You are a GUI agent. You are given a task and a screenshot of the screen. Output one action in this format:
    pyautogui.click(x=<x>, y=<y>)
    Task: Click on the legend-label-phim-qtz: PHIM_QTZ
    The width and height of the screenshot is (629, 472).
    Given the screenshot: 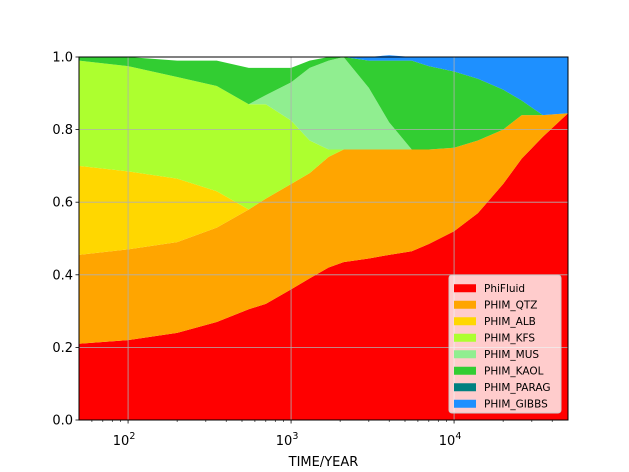 What is the action you would take?
    pyautogui.click(x=511, y=306)
    